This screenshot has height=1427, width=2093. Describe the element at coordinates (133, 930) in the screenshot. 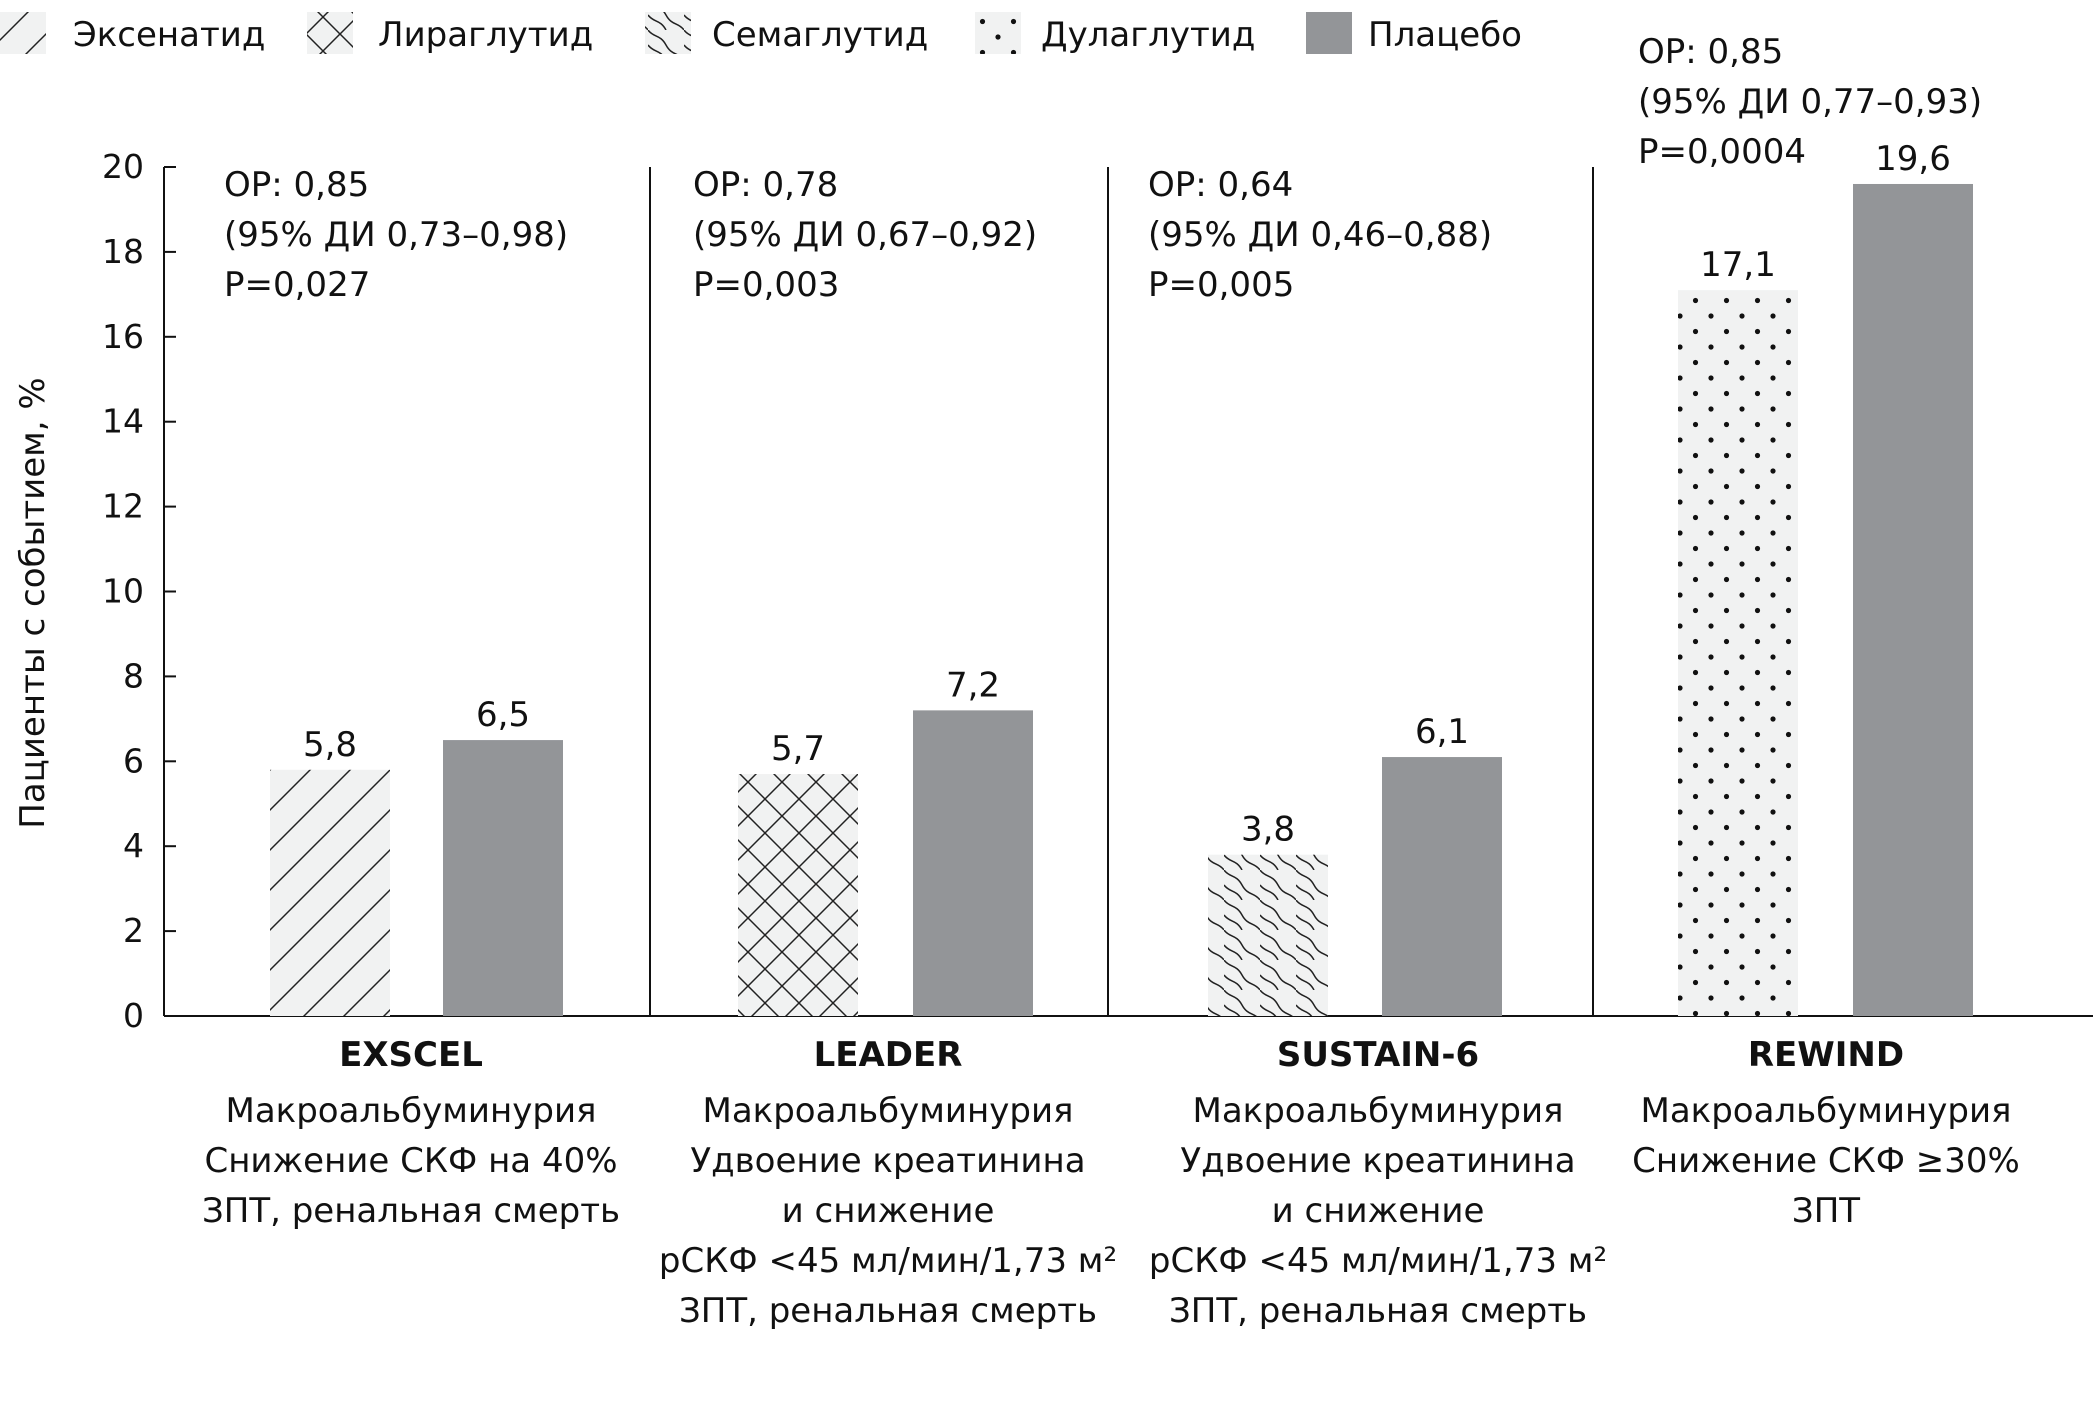

I see `y-tick-label: 2` at that location.